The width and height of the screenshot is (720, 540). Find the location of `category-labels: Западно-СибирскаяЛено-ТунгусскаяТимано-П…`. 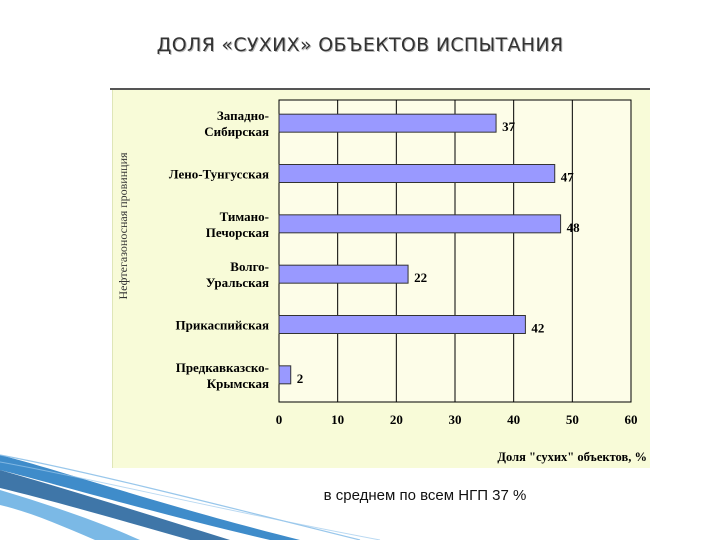

category-labels: Западно-СибирскаяЛено-ТунгусскаяТимано-П… is located at coordinates (219, 249).